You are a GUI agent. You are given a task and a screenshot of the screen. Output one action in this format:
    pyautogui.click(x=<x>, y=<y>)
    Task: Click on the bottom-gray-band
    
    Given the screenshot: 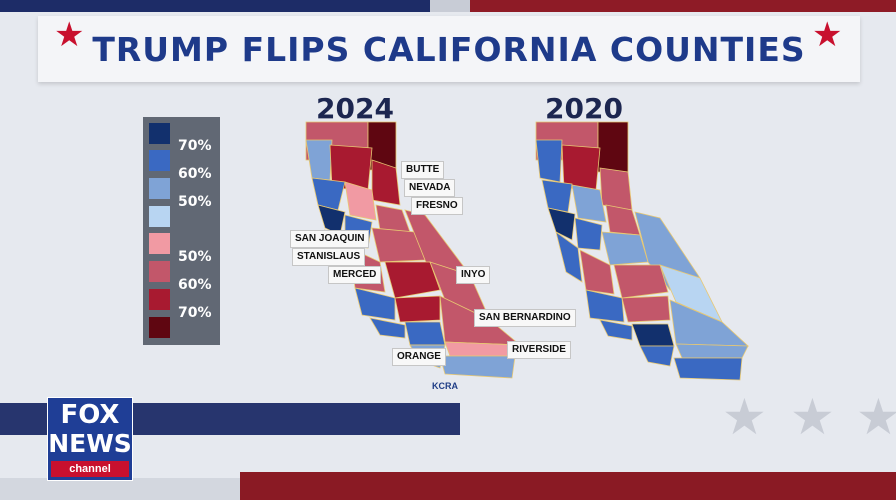 What is the action you would take?
    pyautogui.click(x=120, y=489)
    